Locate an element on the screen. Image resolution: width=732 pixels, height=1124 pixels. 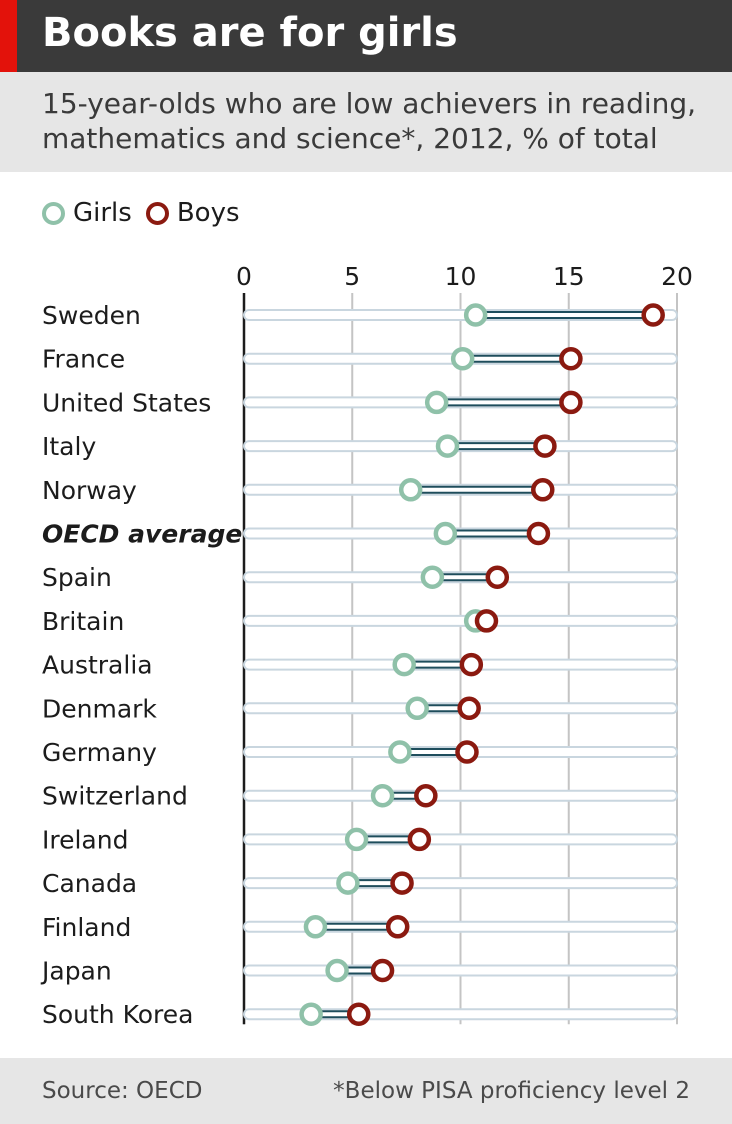
legend-item-boys: Boys is located at coordinates (192, 213).